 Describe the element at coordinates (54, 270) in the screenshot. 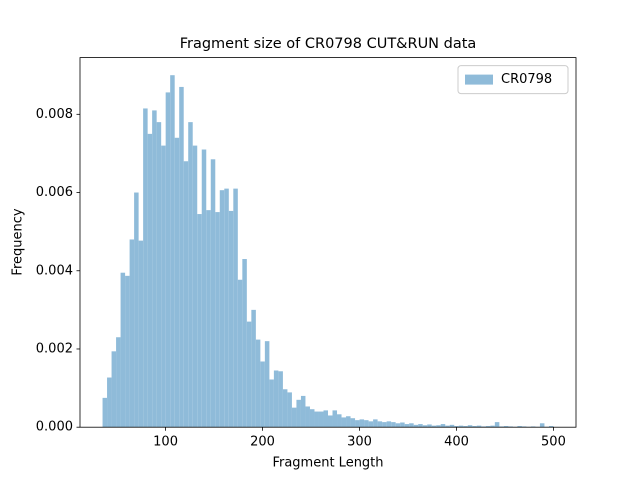

I see `y-tick-label: 0.004` at that location.